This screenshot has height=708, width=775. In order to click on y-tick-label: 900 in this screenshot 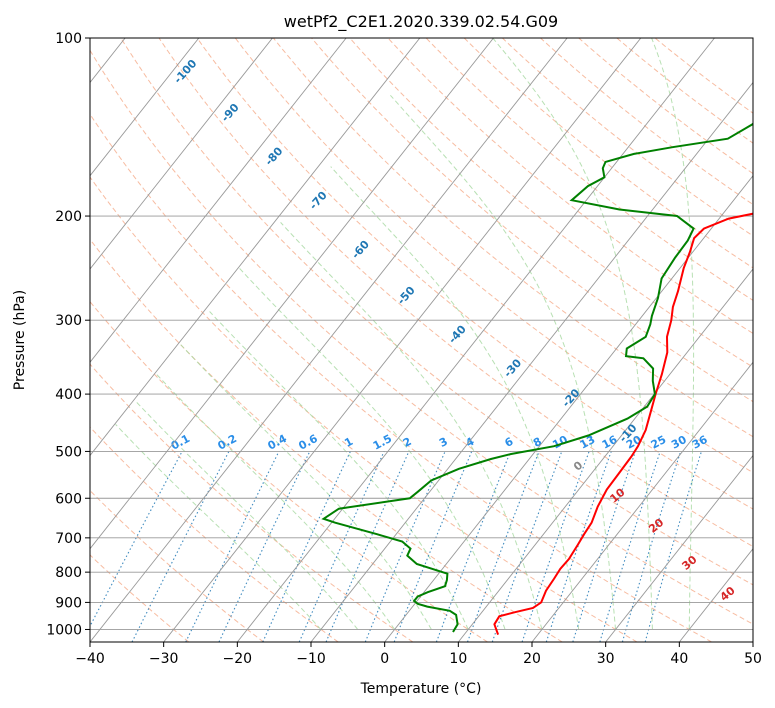, I will do `click(68, 603)`.